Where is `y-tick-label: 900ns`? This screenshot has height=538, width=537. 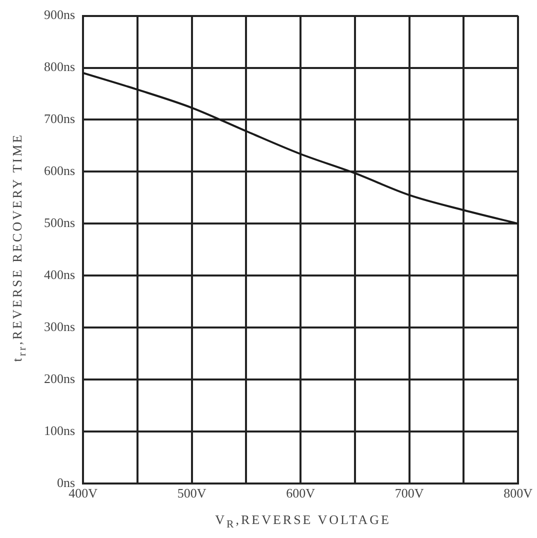
y-tick-label: 900ns is located at coordinates (60, 14).